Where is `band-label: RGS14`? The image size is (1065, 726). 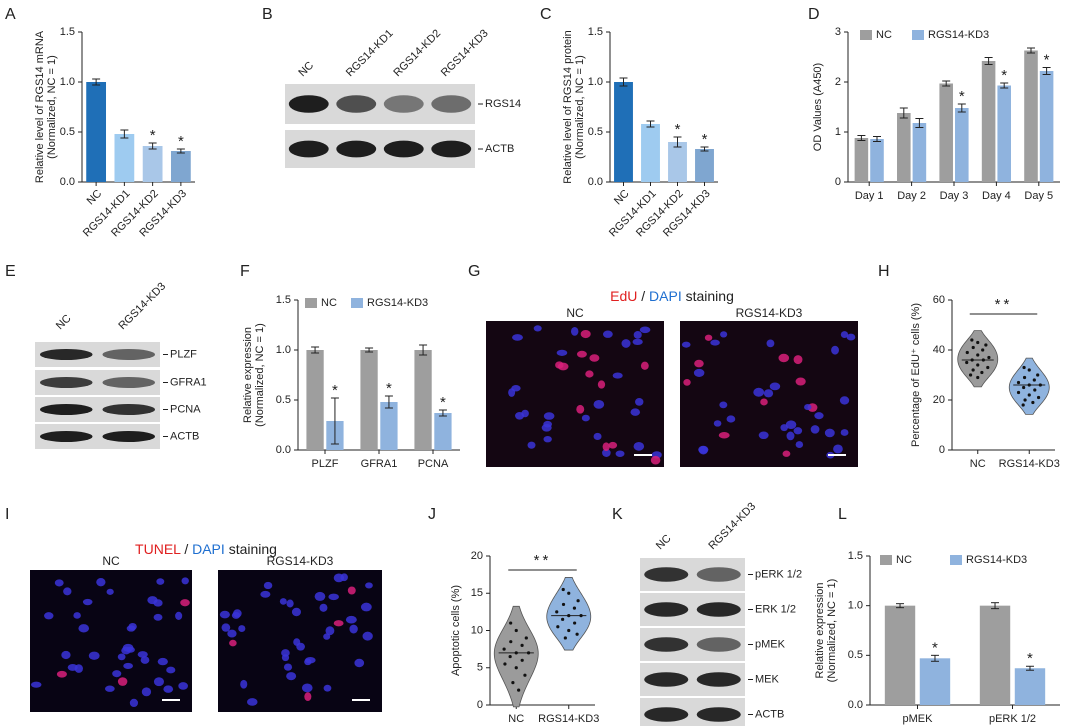 band-label: RGS14 is located at coordinates (503, 104).